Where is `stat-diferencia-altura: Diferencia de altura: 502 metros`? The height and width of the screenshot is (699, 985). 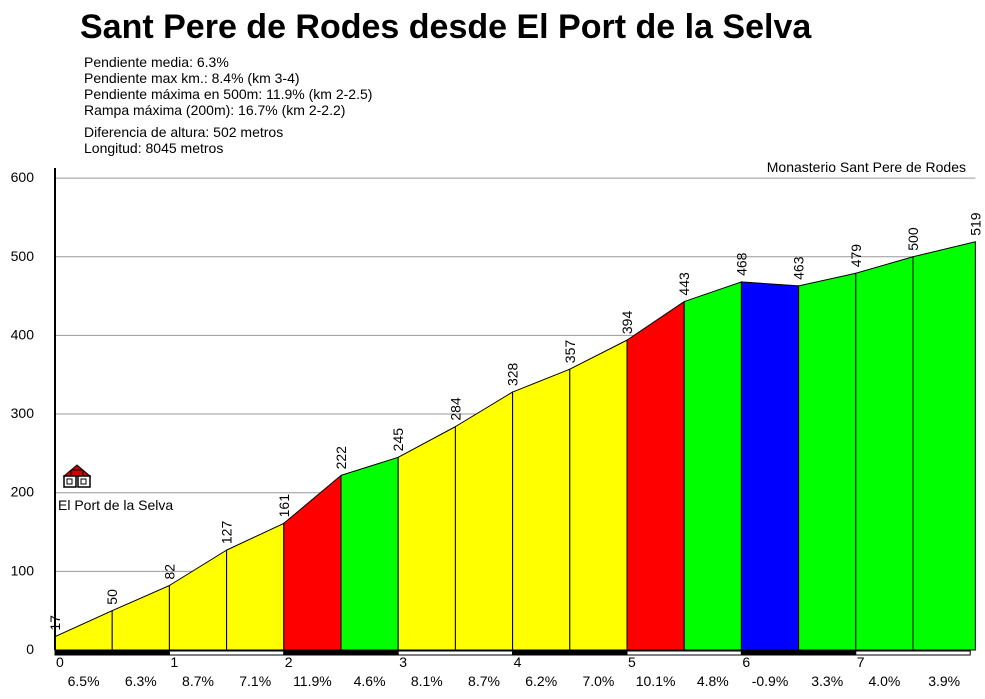
stat-diferencia-altura: Diferencia de altura: 502 metros is located at coordinates (184, 132).